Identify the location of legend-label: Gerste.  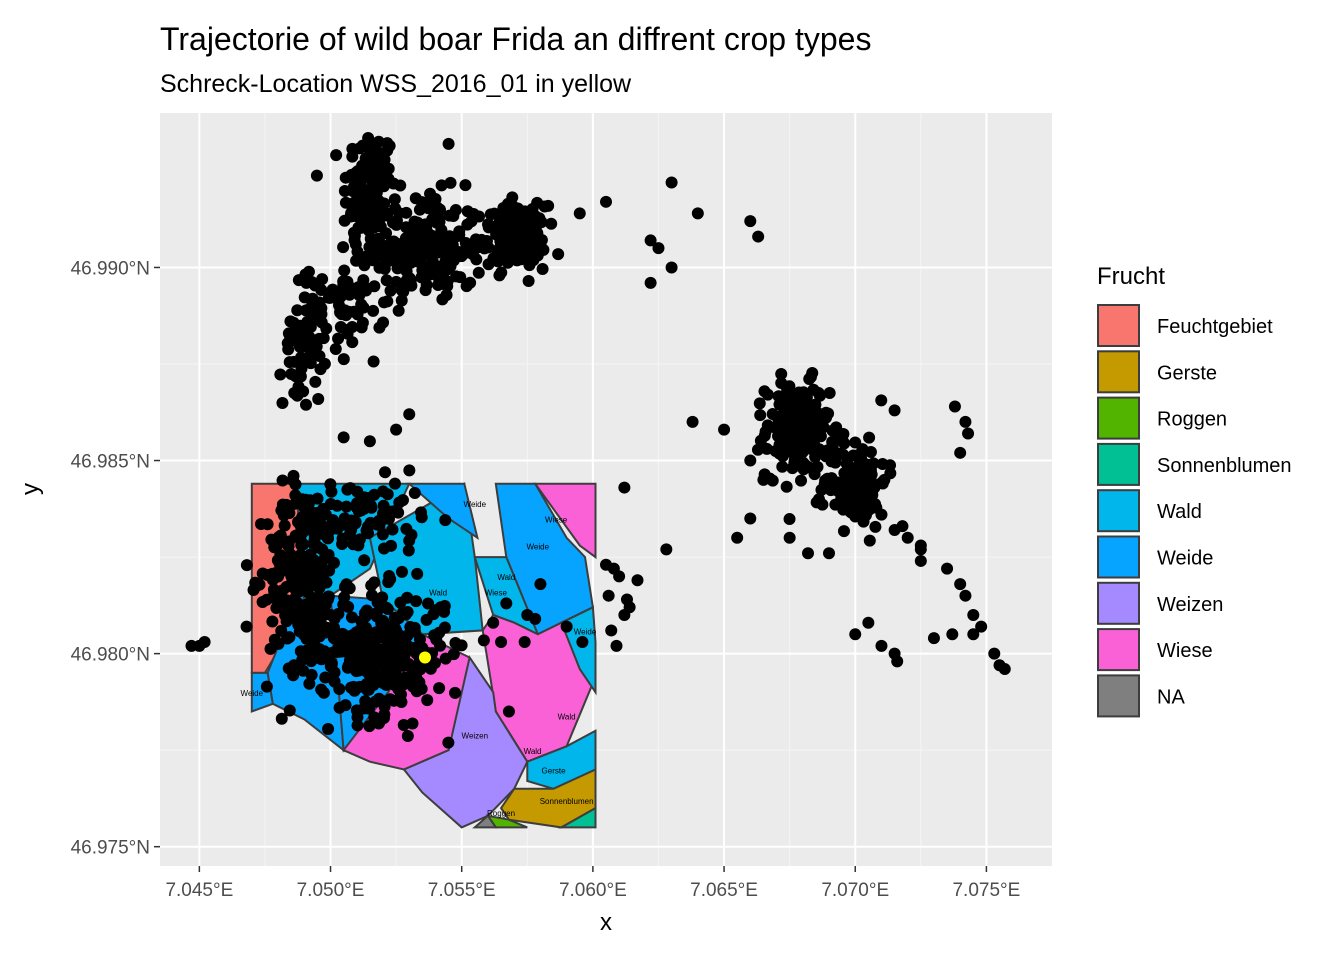
(1187, 373).